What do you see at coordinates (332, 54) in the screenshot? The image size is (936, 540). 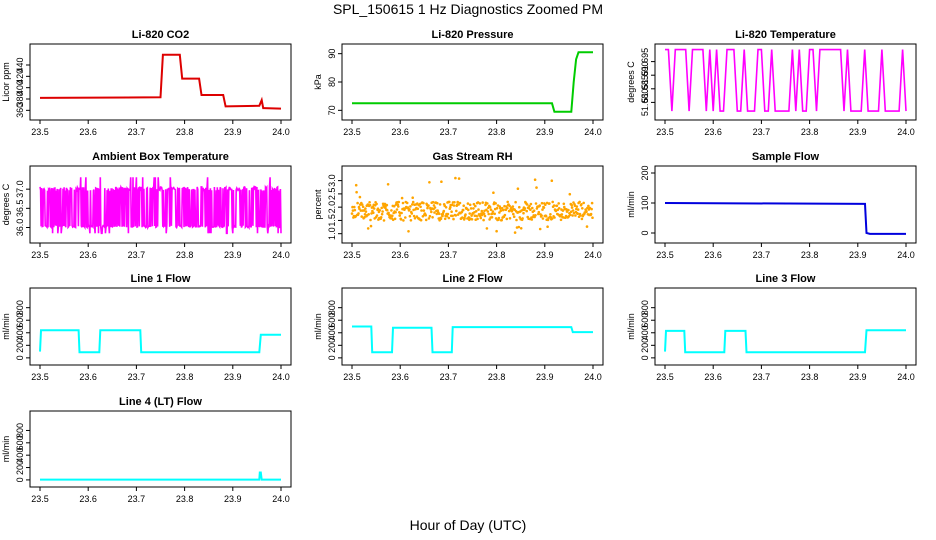 I see `y-tick-label: 90` at bounding box center [332, 54].